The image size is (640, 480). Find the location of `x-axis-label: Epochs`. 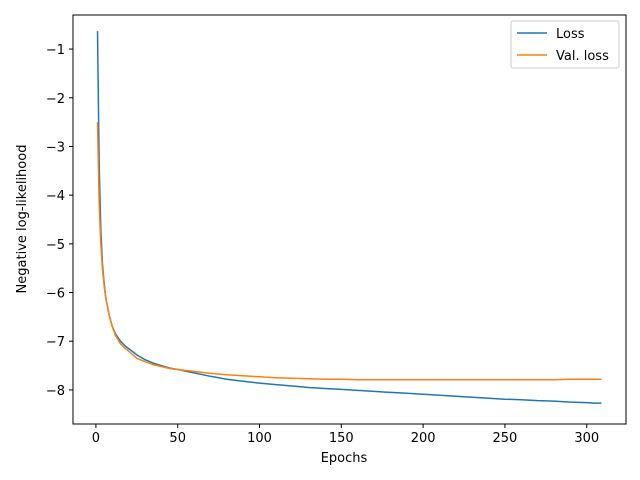

x-axis-label: Epochs is located at coordinates (344, 458).